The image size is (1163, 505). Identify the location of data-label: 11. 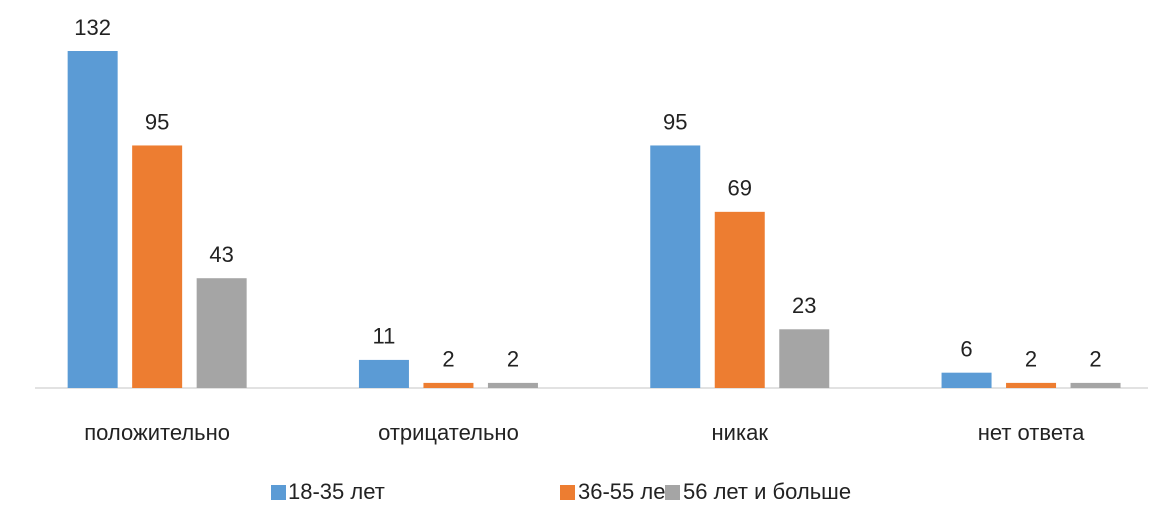
(384, 336).